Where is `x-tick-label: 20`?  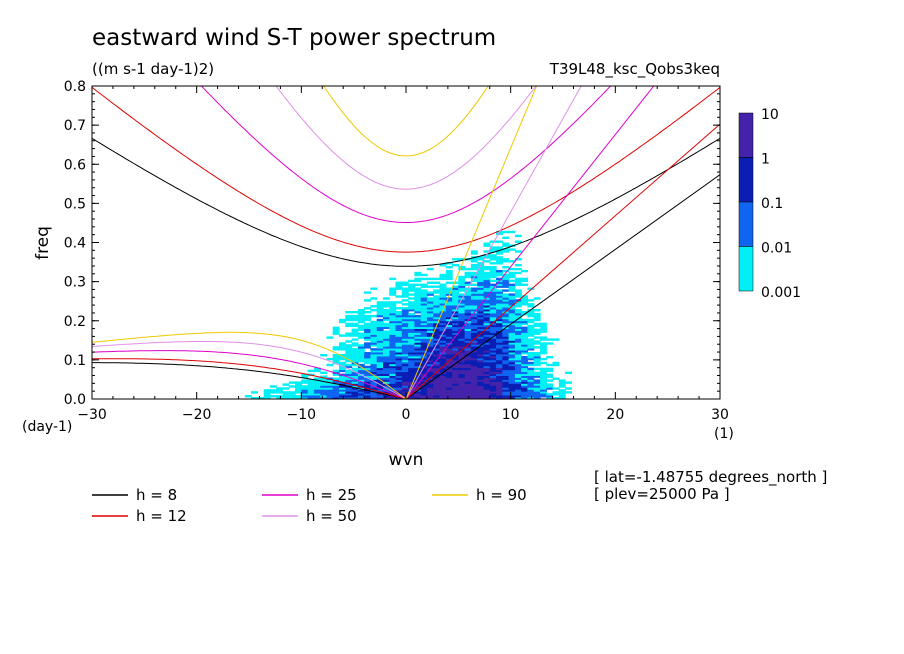 x-tick-label: 20 is located at coordinates (615, 415).